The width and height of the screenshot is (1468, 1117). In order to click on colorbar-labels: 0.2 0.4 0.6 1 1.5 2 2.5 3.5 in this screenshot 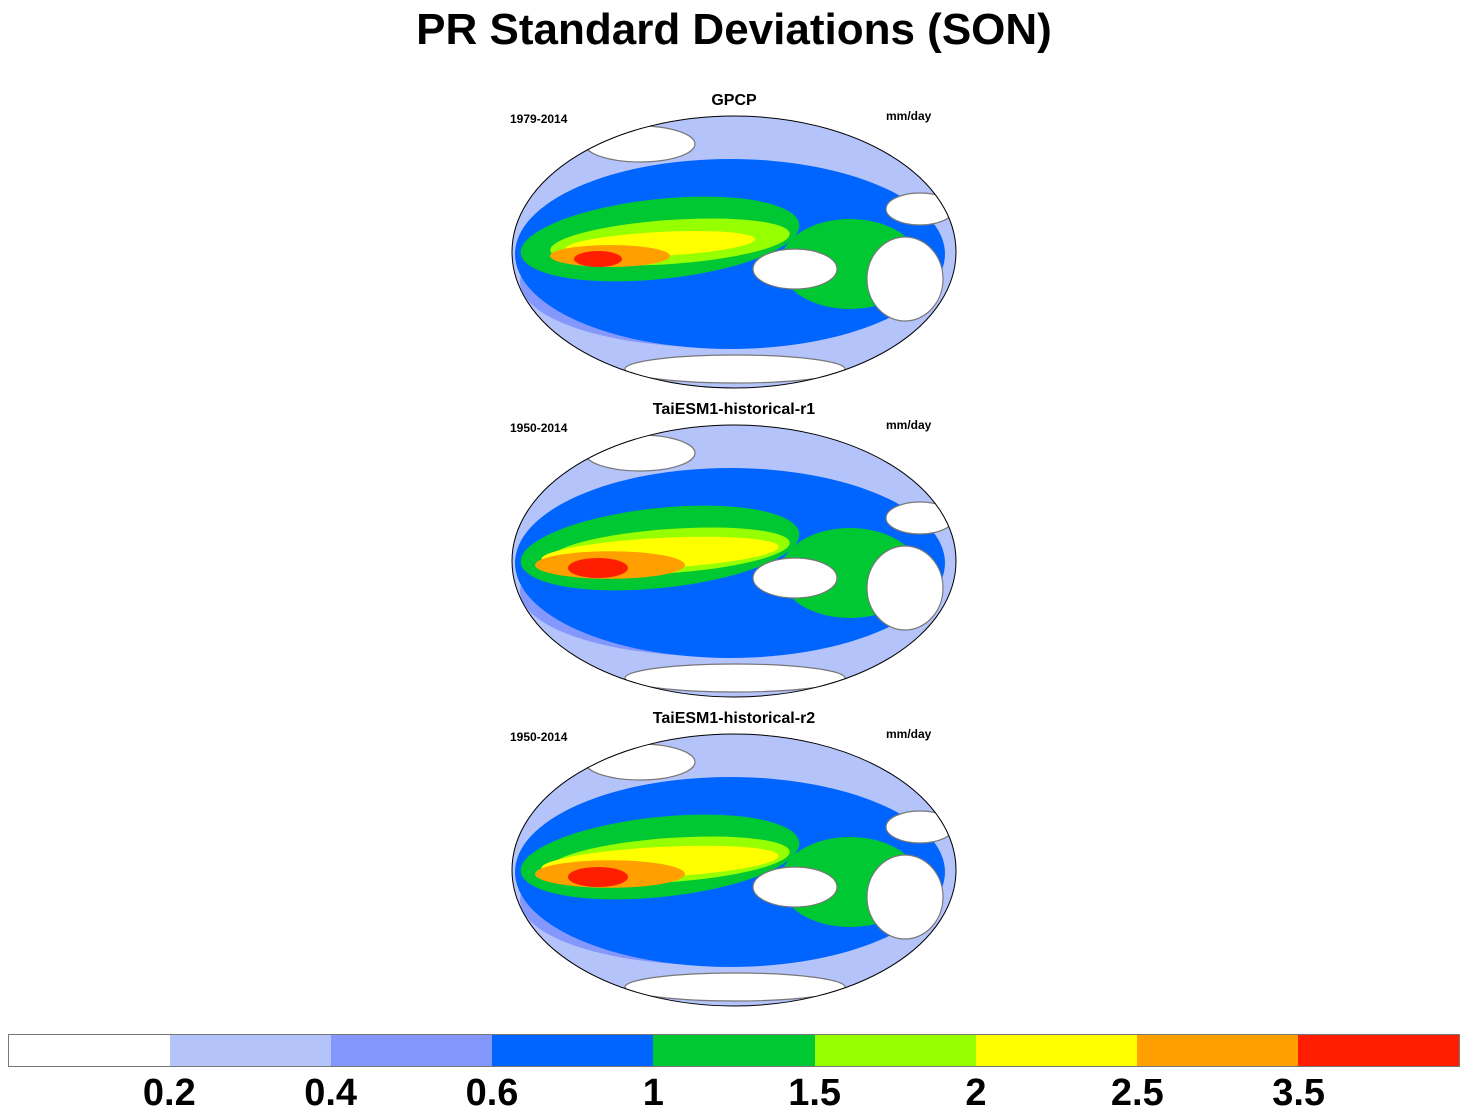, I will do `click(734, 1094)`.